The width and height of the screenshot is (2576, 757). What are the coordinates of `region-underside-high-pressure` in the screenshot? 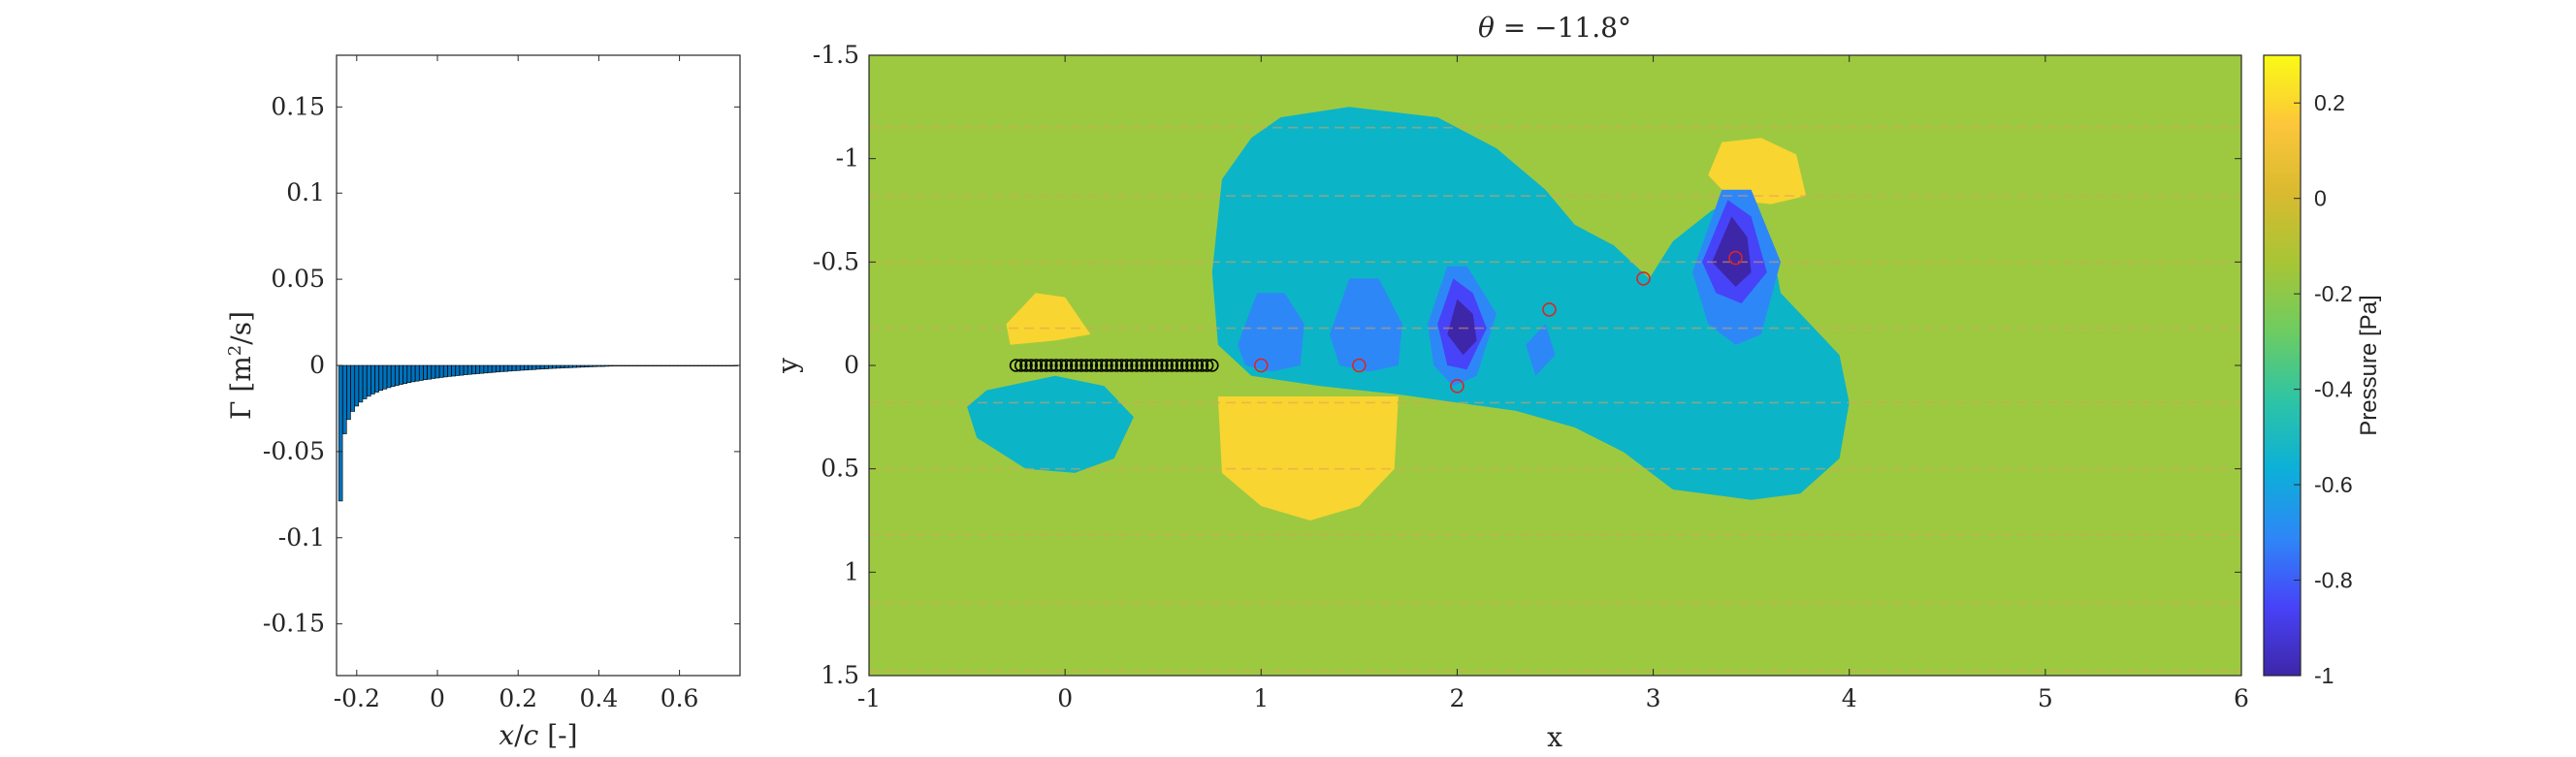 It's located at (1308, 458).